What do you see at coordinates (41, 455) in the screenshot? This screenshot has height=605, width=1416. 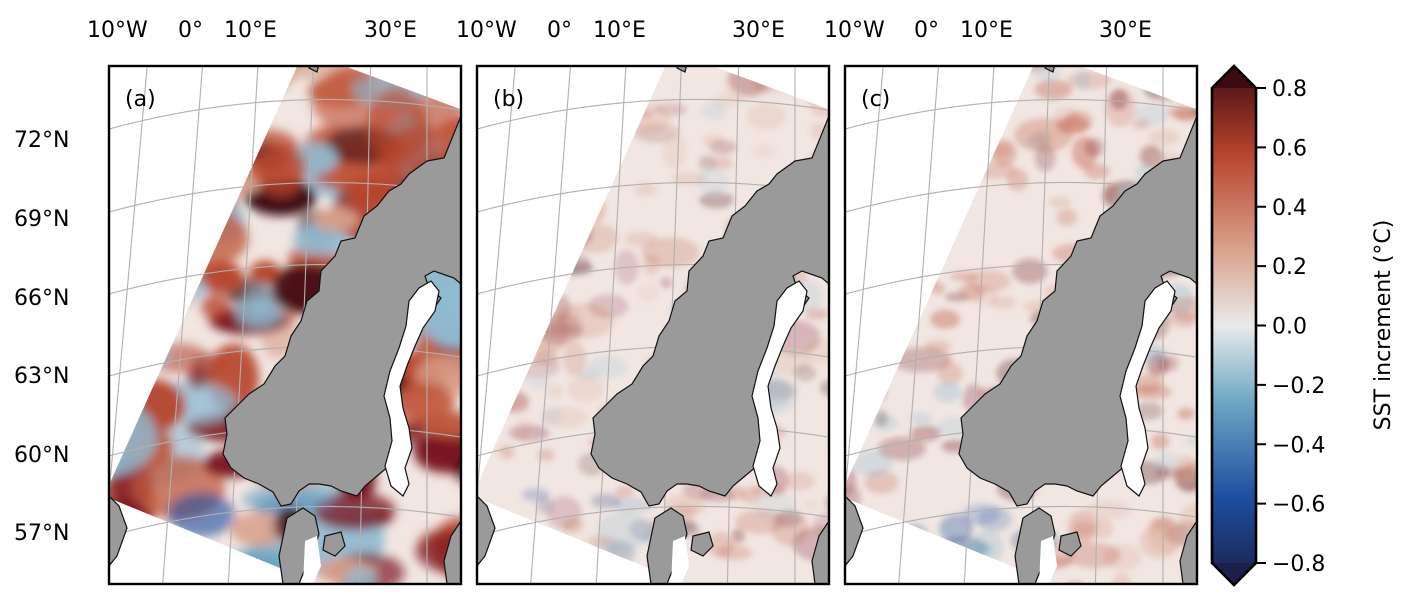 I see `lat-label-60n: 60°N` at bounding box center [41, 455].